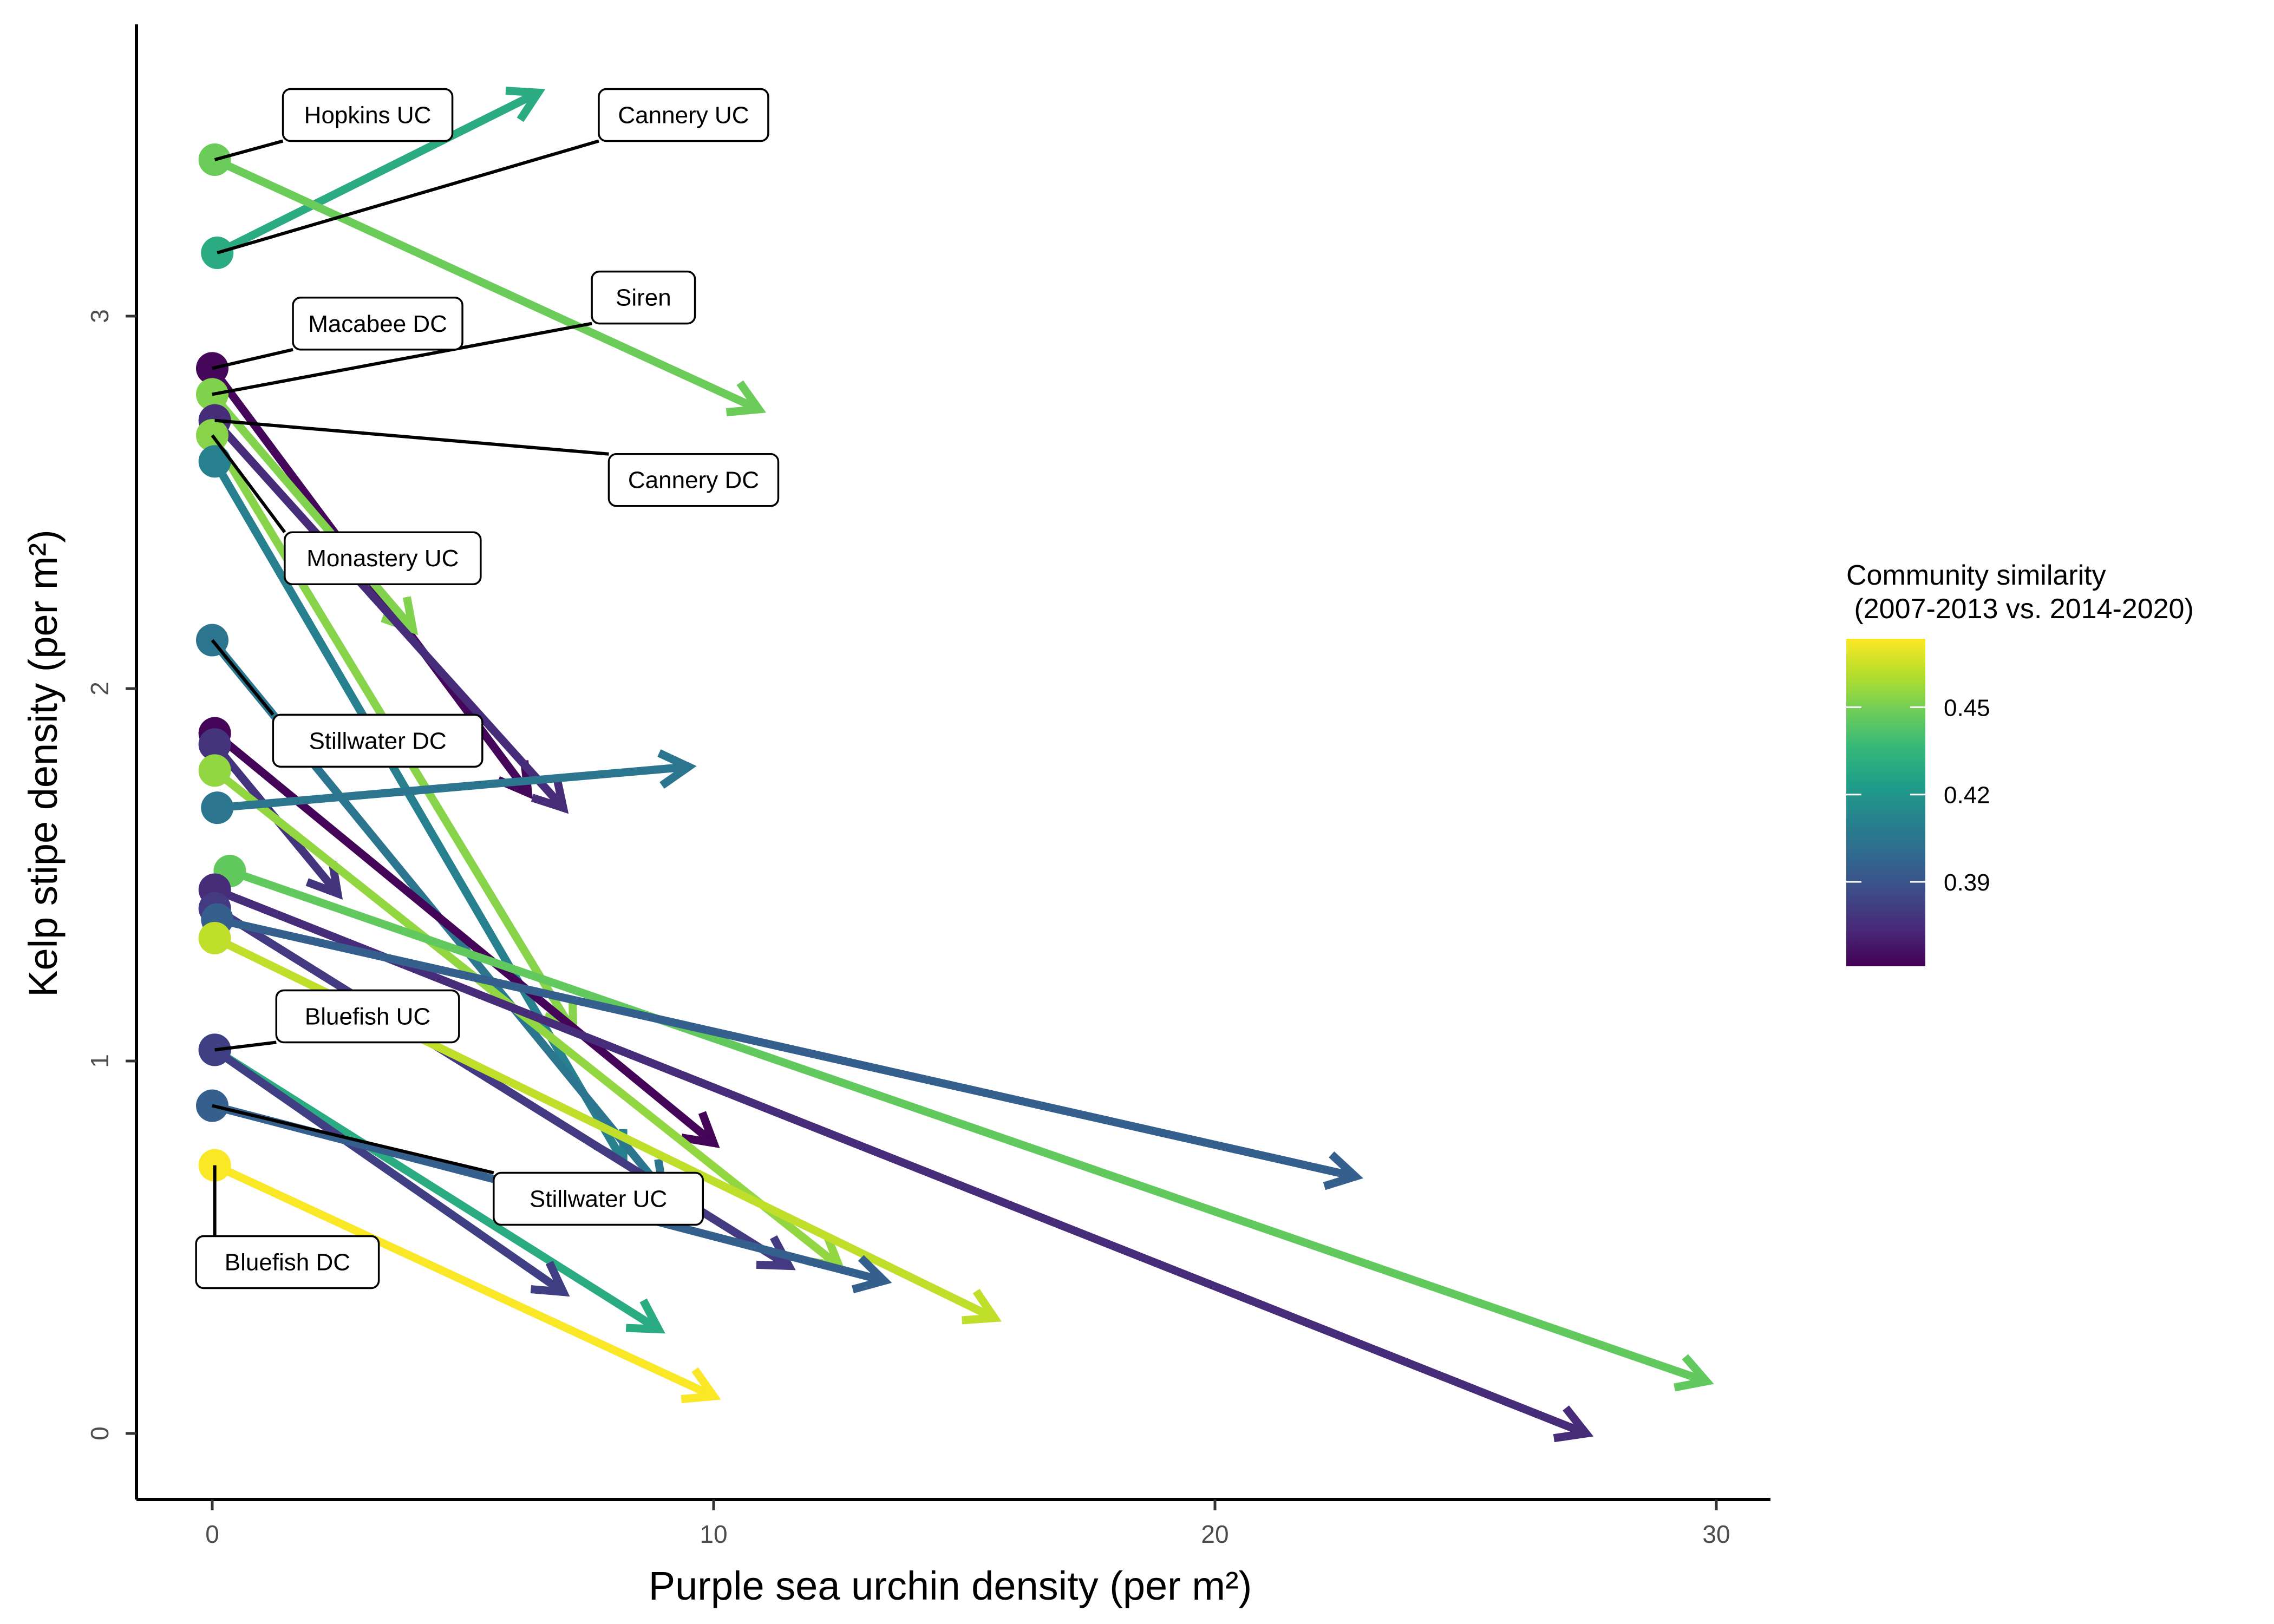  I want to click on legend-ticks: 0.39 0.42 0.45, so click(1918, 795).